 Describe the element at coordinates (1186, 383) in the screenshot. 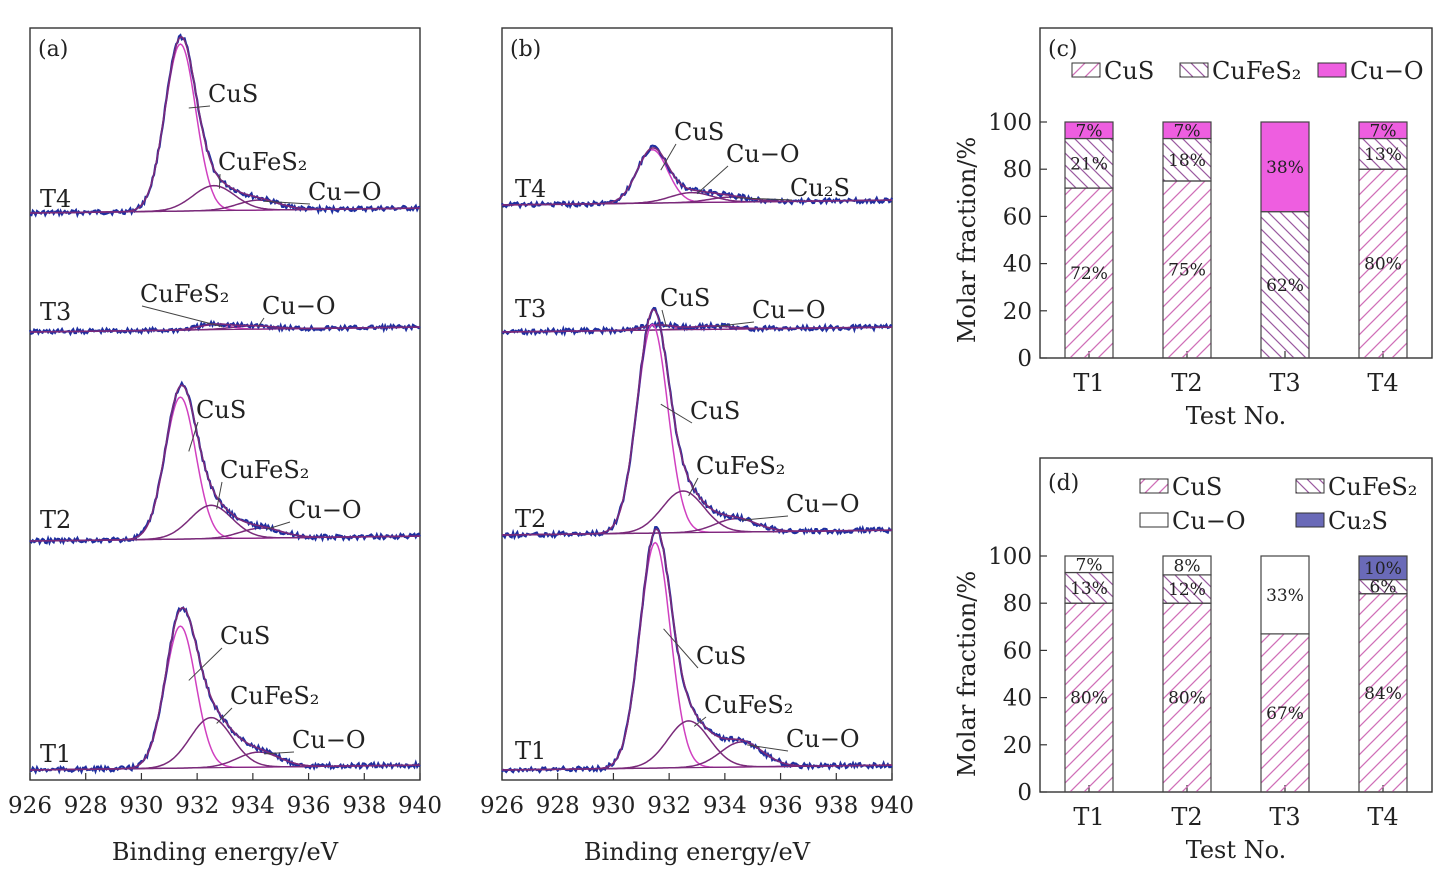

I see `x-tick-label: T2` at that location.